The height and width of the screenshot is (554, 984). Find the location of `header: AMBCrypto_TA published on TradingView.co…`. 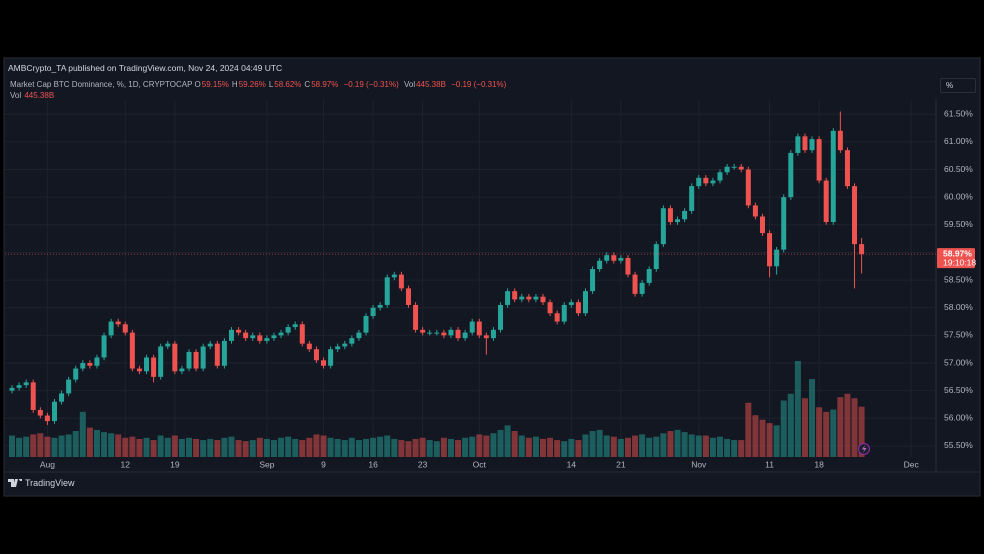

header: AMBCrypto_TA published on TradingView.co… is located at coordinates (145, 68).